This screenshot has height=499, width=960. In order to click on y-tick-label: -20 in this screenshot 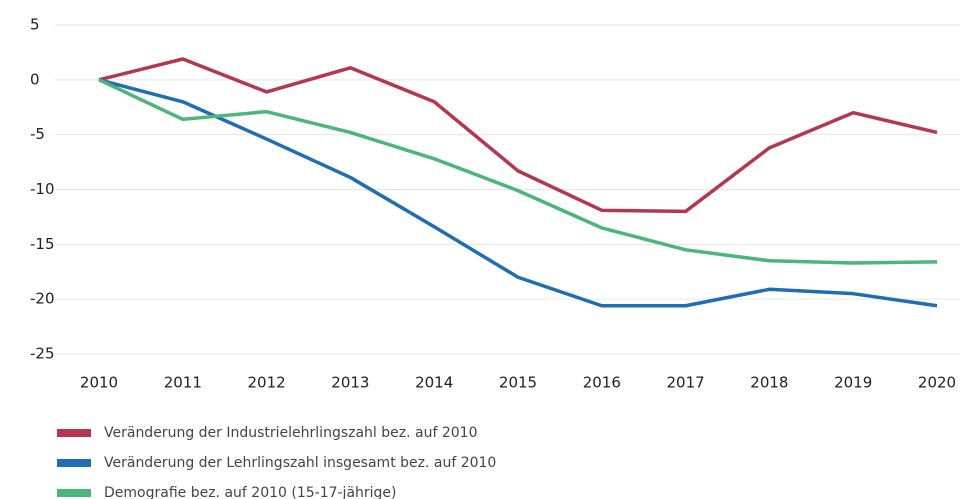, I will do `click(42, 299)`.